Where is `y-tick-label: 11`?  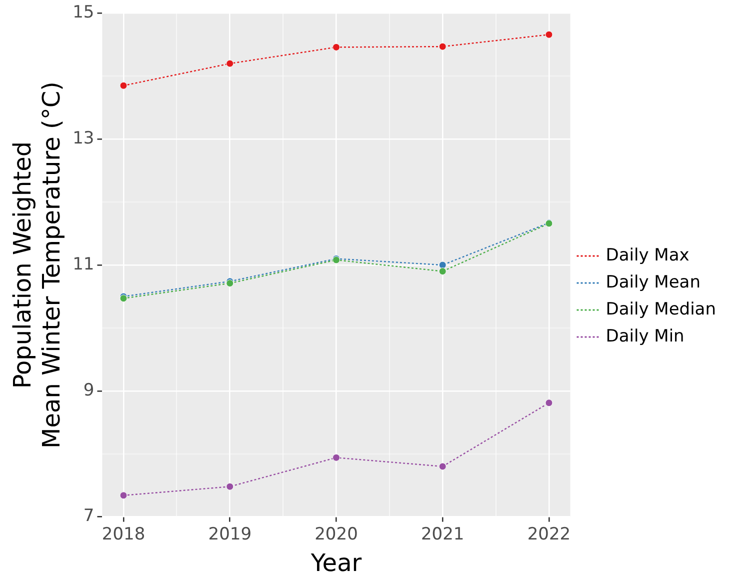 y-tick-label: 11 is located at coordinates (83, 264).